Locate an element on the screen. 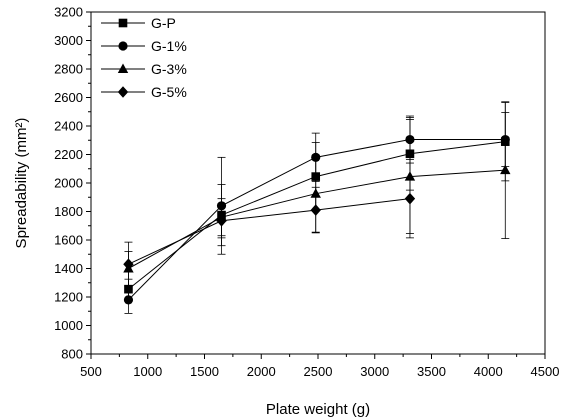 This screenshot has width=563, height=420. y-tick-label: 1800 is located at coordinates (68, 211).